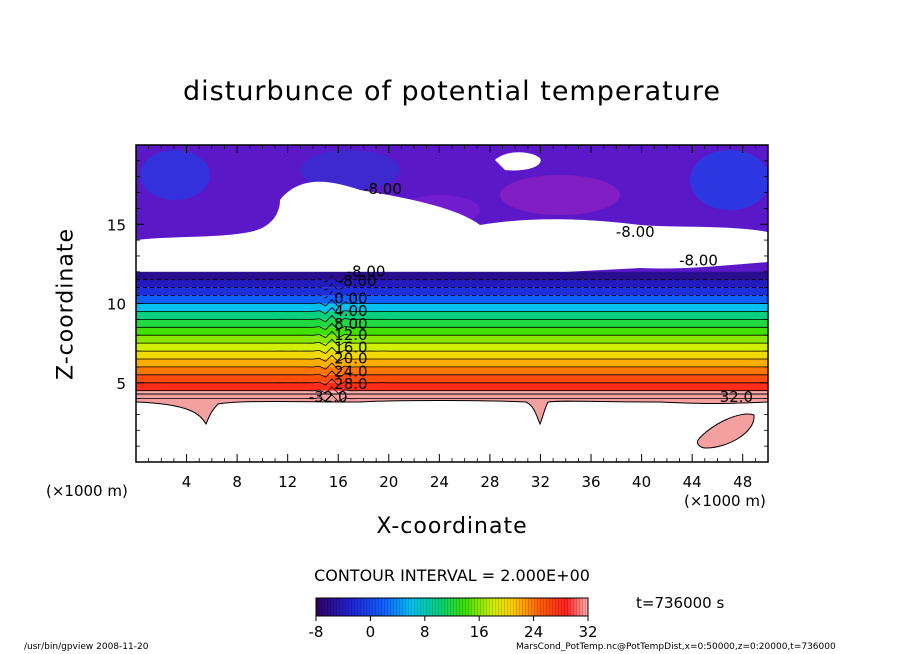 This screenshot has width=904, height=654. I want to click on x-units-right: (×1000 m), so click(725, 501).